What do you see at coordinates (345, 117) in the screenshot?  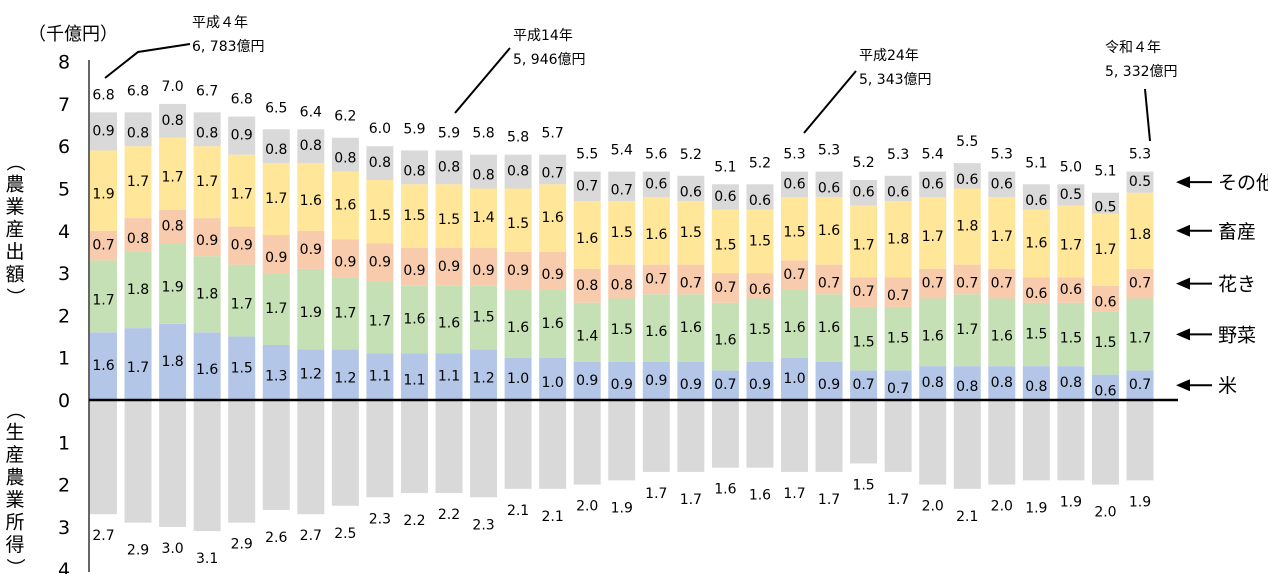 I see `total-label: 6.2` at bounding box center [345, 117].